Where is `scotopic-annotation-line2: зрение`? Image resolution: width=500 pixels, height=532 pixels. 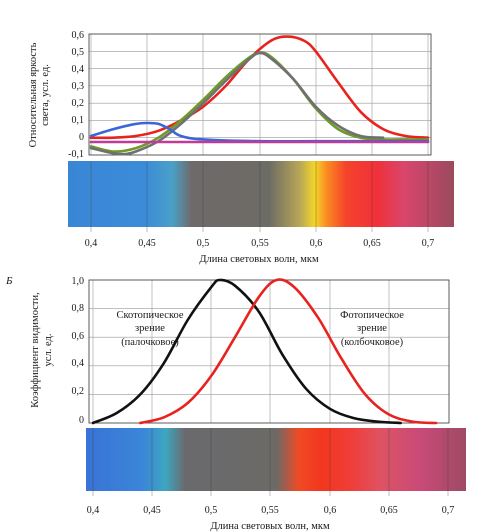 scotopic-annotation-line2: зрение is located at coordinates (150, 328).